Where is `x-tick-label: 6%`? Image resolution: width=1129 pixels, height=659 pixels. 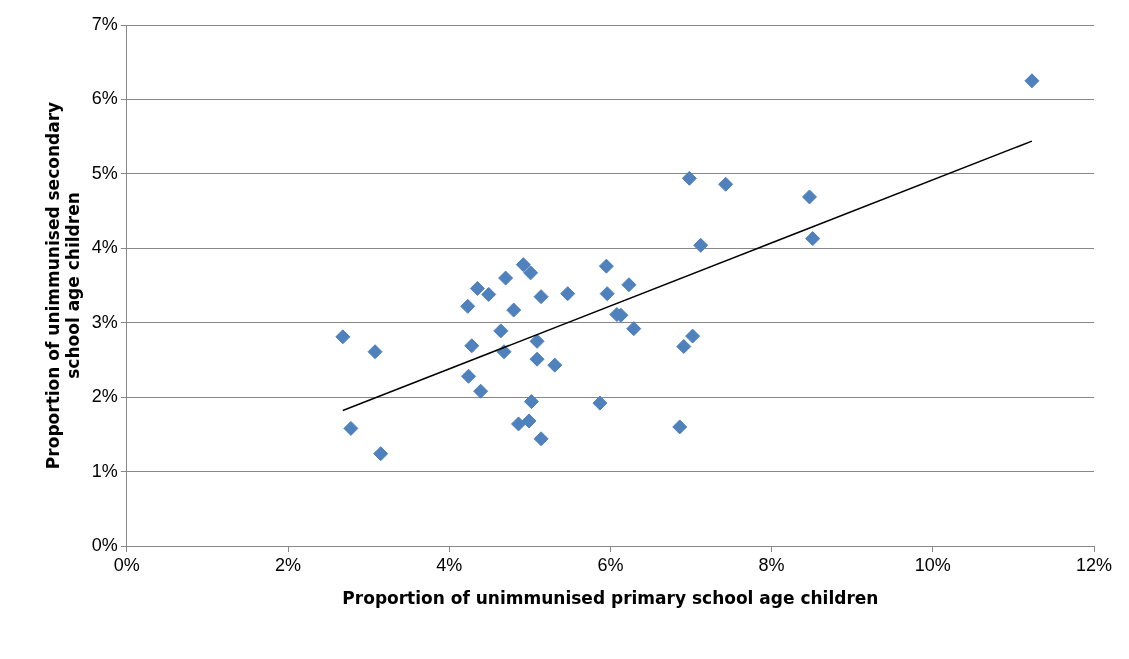 x-tick-label: 6% is located at coordinates (610, 564).